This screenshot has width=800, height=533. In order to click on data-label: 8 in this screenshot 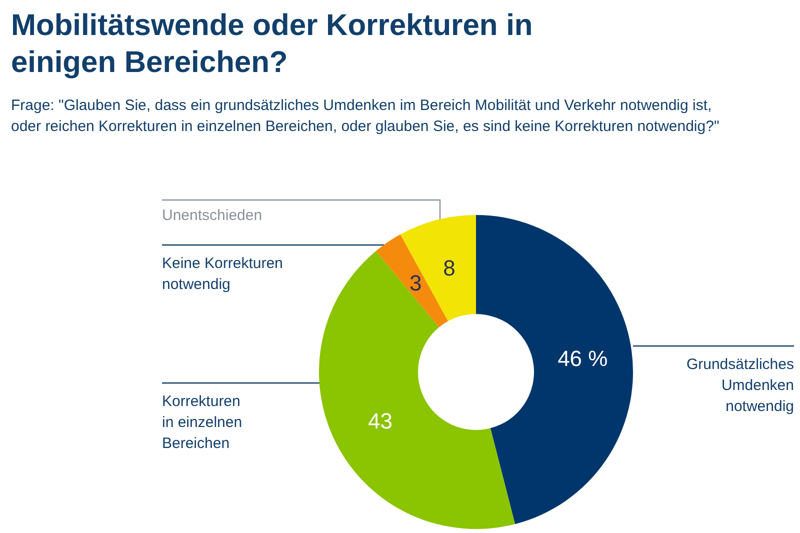, I will do `click(449, 267)`.